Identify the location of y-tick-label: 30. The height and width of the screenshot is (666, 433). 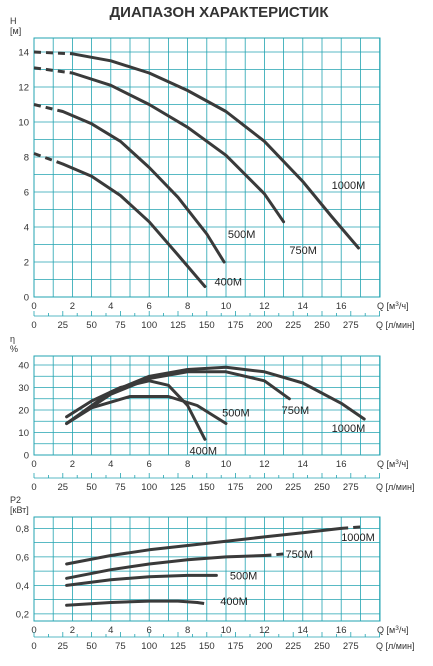
(23, 388).